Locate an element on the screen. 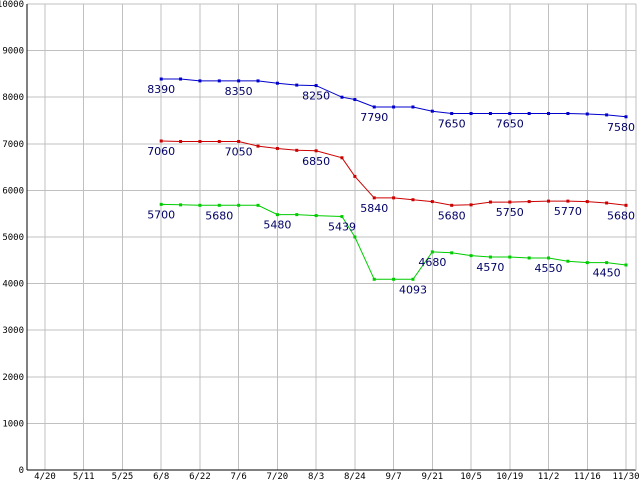 The image size is (640, 480). x-tick-label: 11/30 is located at coordinates (625, 476).